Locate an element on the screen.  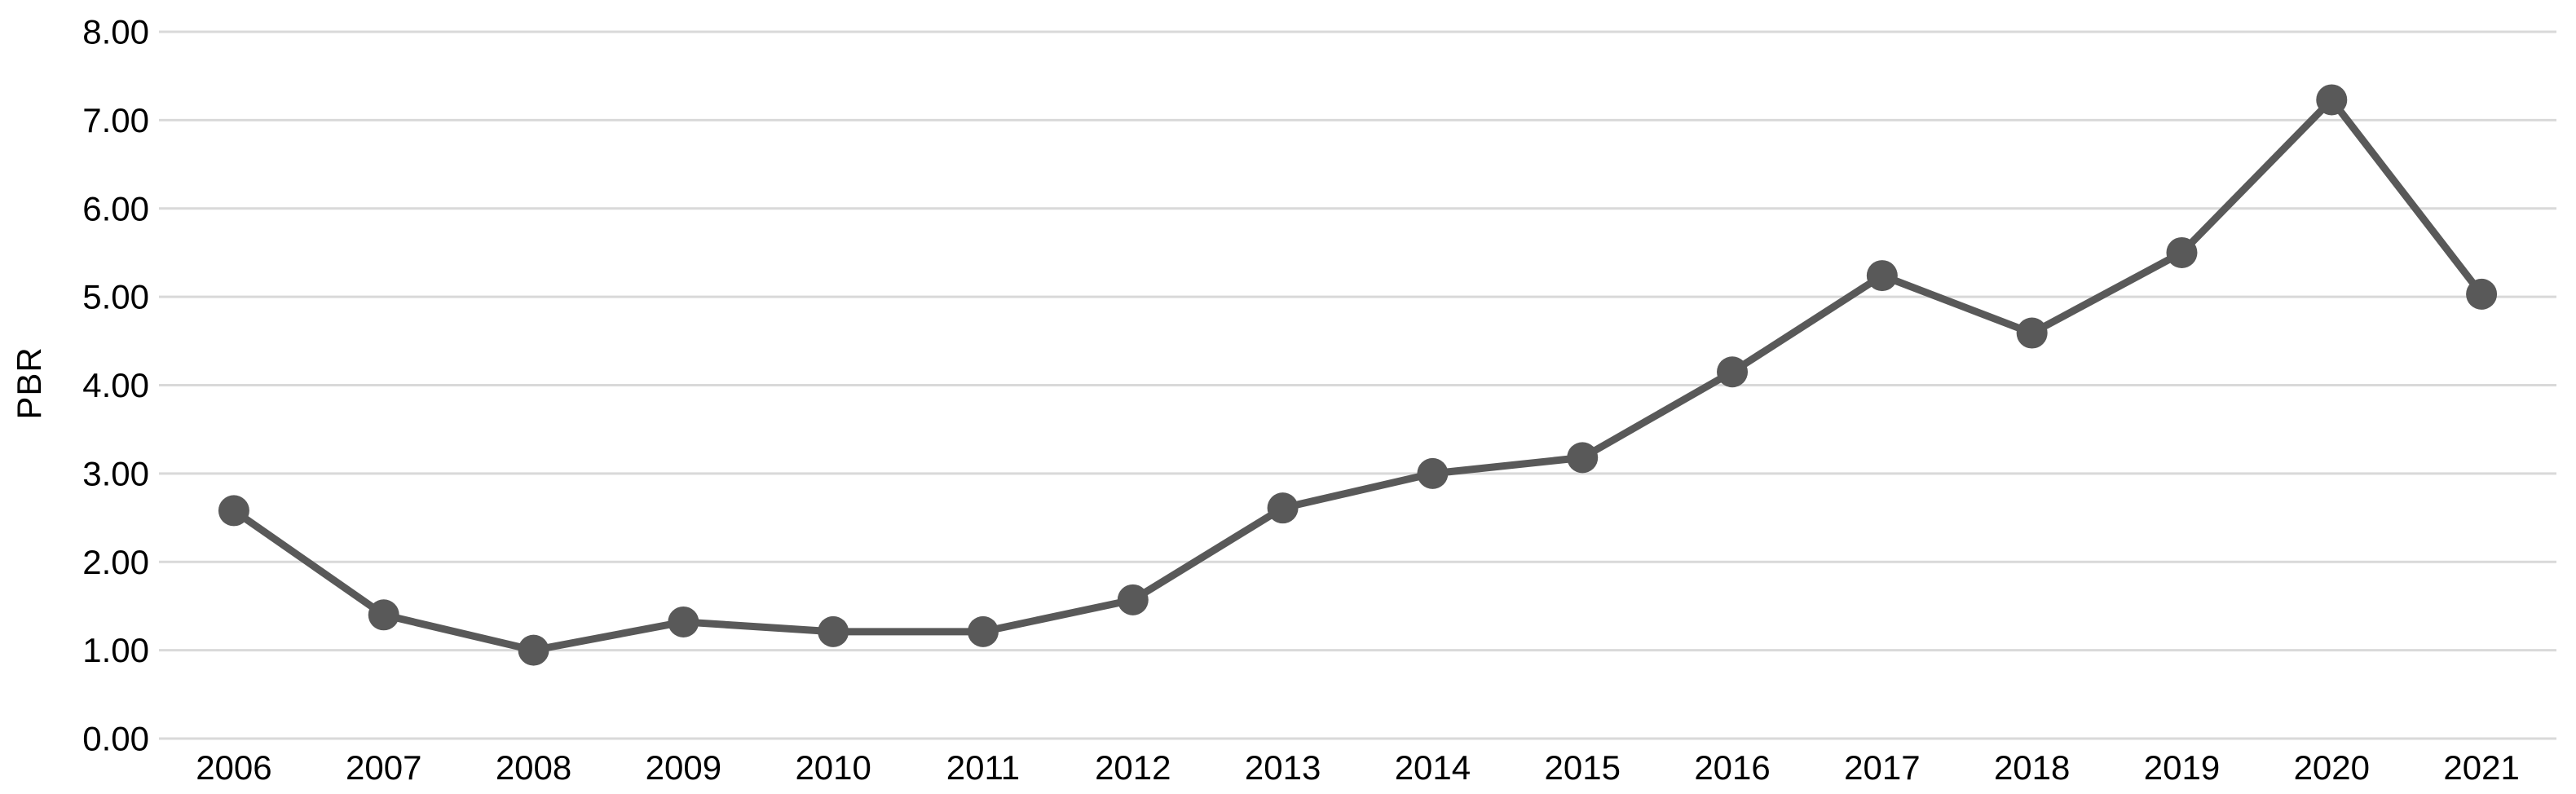
x-tick-label: 2007 is located at coordinates (383, 767).